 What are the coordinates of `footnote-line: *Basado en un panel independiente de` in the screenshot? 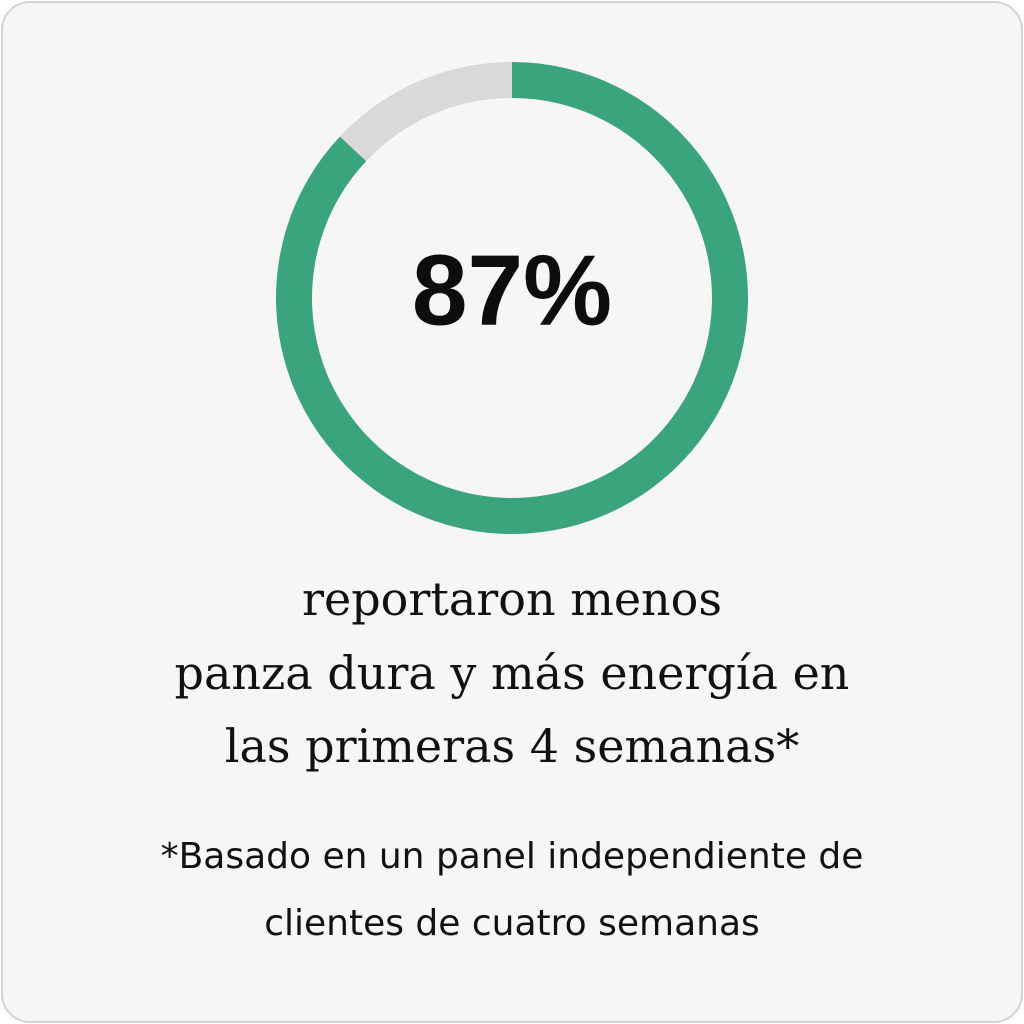 It's located at (512, 856).